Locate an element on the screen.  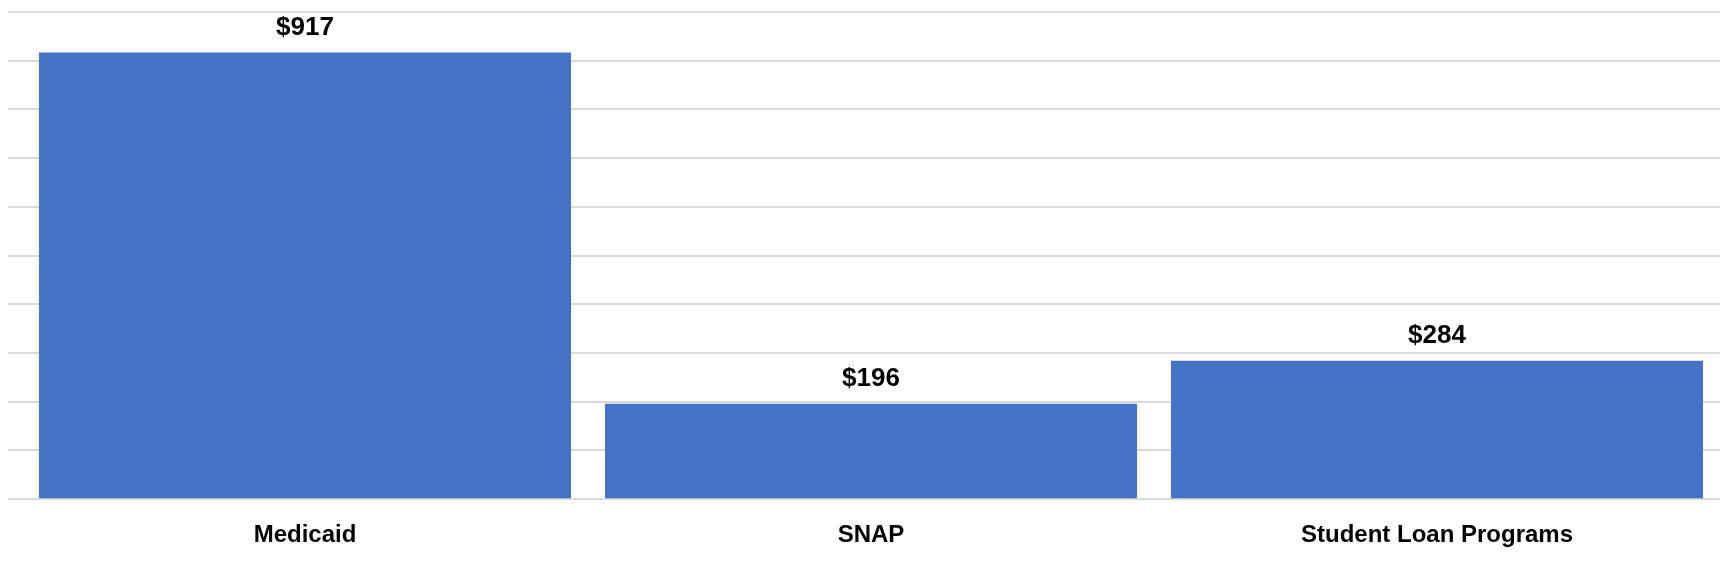
data-label: $196 is located at coordinates (871, 376).